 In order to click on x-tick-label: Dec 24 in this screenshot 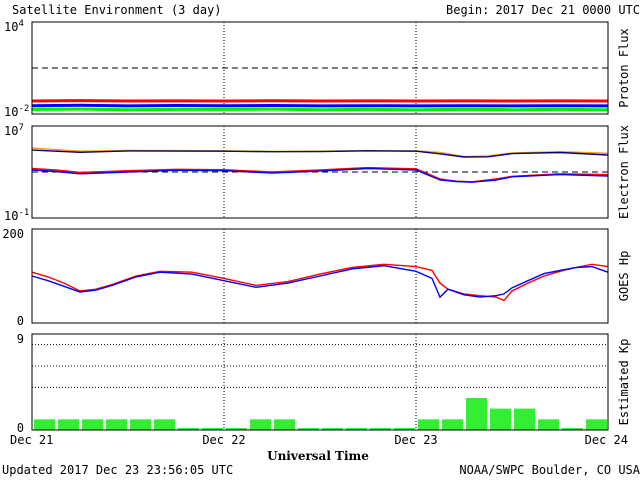, I will do `click(606, 440)`.